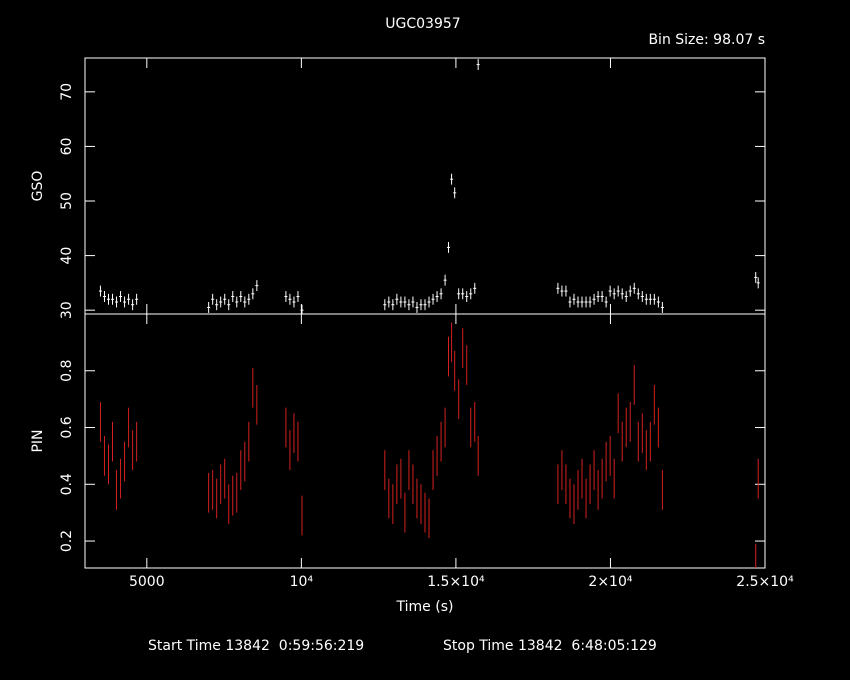 Image resolution: width=850 pixels, height=680 pixels. I want to click on y-tick-label: 60, so click(67, 147).